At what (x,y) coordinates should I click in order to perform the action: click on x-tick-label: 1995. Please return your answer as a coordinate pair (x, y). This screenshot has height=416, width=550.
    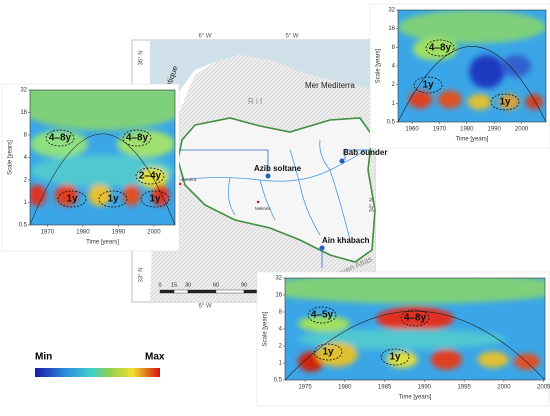
    Looking at the image, I should click on (464, 388).